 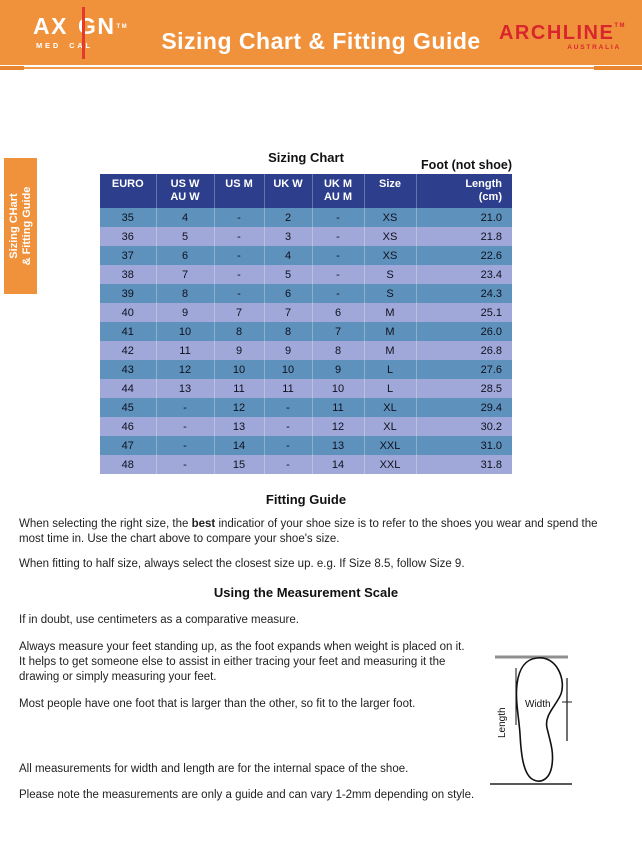 I want to click on column-header-length: Length (cm), so click(x=463, y=191).